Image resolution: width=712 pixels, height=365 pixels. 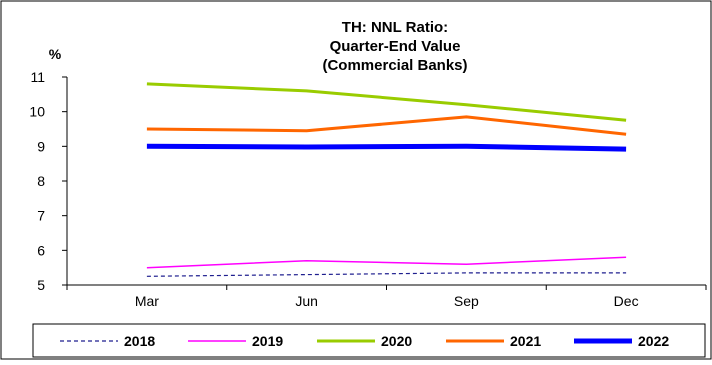 What do you see at coordinates (386, 125) in the screenshot?
I see `series-line-2021` at bounding box center [386, 125].